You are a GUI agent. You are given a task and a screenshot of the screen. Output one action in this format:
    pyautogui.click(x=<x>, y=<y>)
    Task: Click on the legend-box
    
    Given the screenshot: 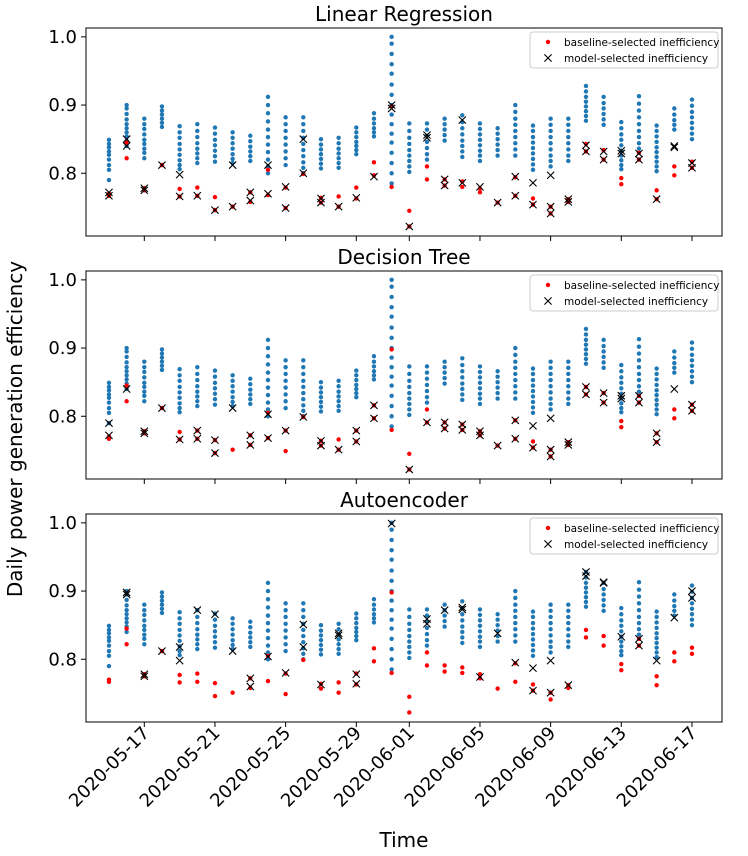 What is the action you would take?
    pyautogui.click(x=624, y=50)
    